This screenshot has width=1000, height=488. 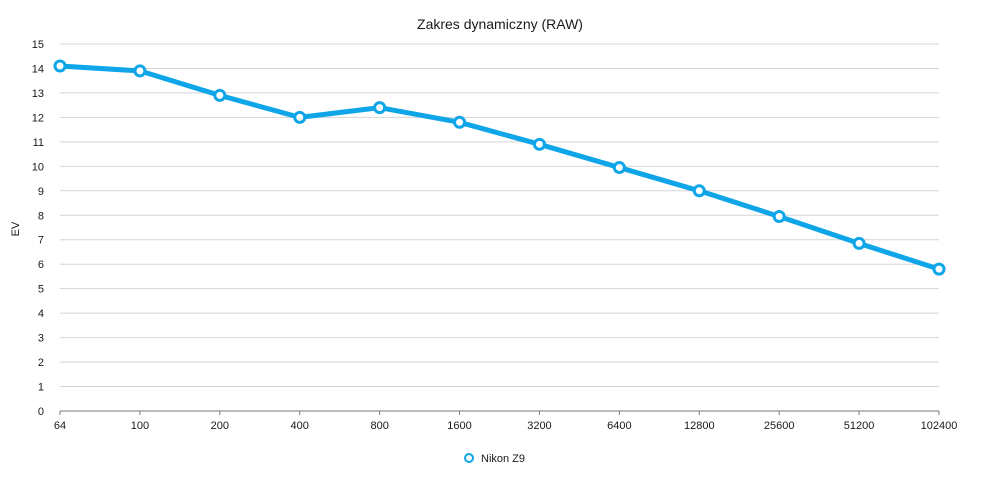 I want to click on y-tick-label: 3, so click(x=41, y=339).